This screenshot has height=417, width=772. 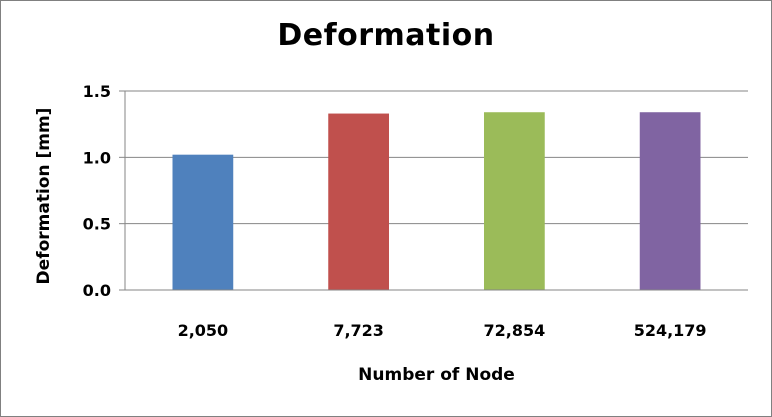 What do you see at coordinates (515, 330) in the screenshot?
I see `x-tick-label: 72,854` at bounding box center [515, 330].